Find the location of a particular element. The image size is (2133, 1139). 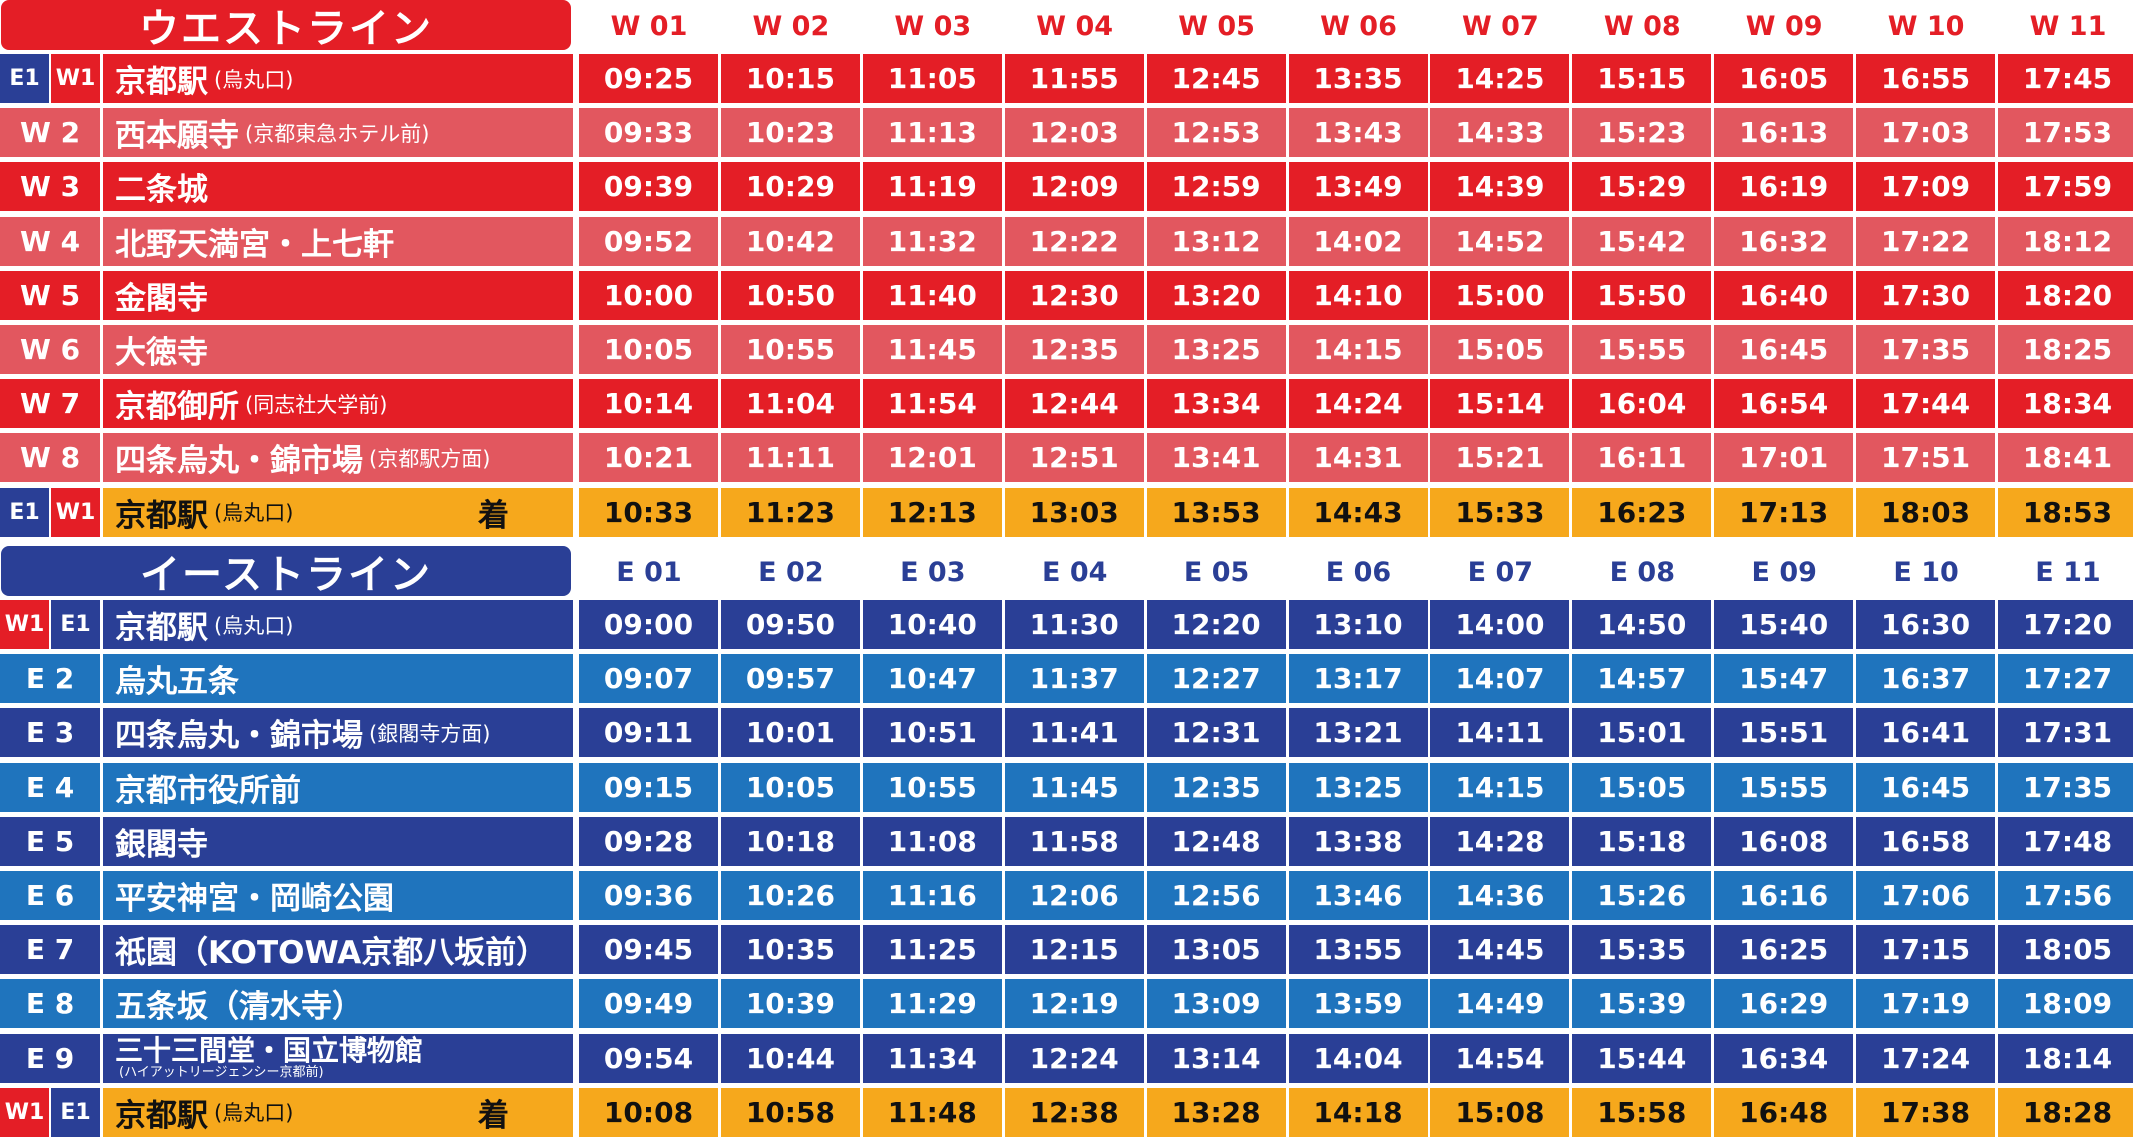

time-cell: 09:50 is located at coordinates (790, 624).